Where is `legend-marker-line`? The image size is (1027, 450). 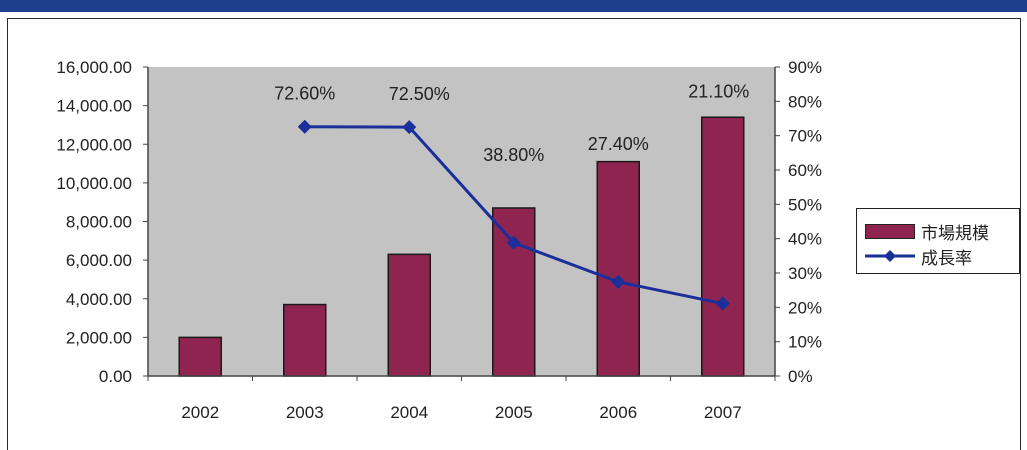 legend-marker-line is located at coordinates (890, 256).